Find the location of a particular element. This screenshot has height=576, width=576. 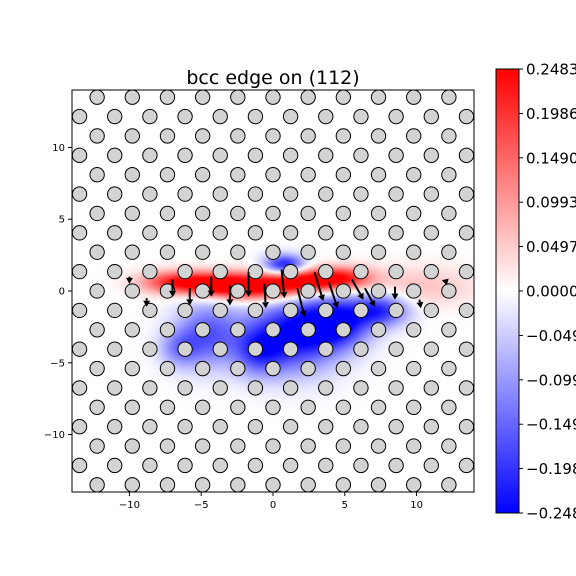

colorbar-tick-label: 0.0993 is located at coordinates (551, 203).